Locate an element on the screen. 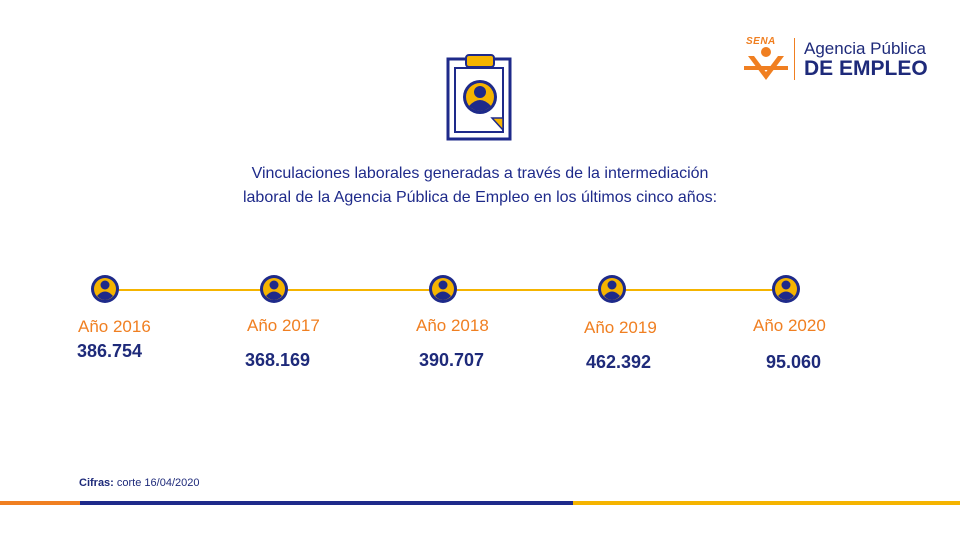 This screenshot has height=540, width=960. footer-bar-yellow is located at coordinates (766, 503).